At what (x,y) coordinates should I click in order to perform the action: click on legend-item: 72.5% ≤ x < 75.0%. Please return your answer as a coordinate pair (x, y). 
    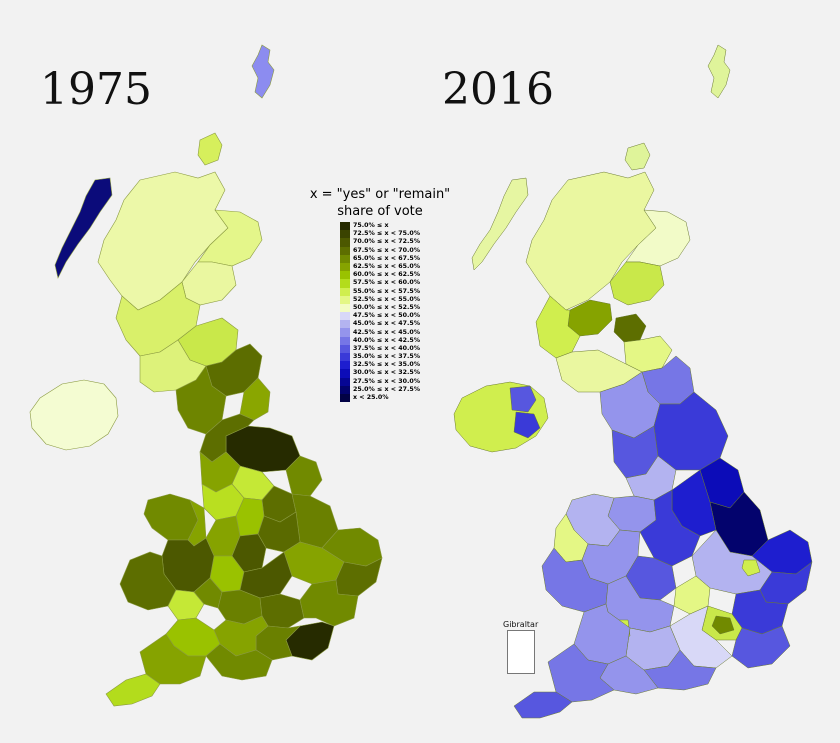
    Looking at the image, I should click on (380, 234).